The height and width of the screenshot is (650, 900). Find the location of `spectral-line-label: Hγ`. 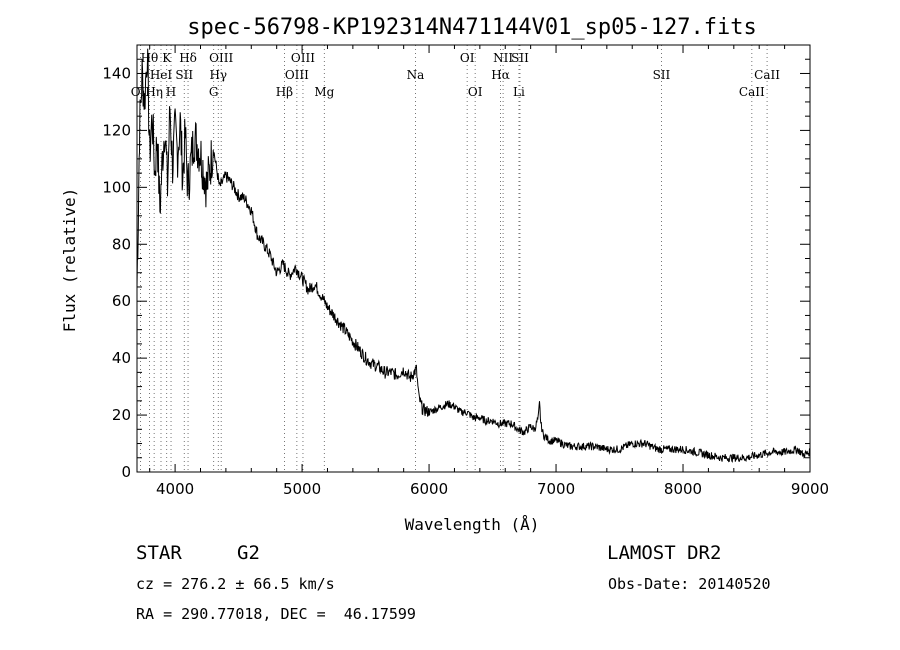

spectral-line-label: Hγ is located at coordinates (218, 75).